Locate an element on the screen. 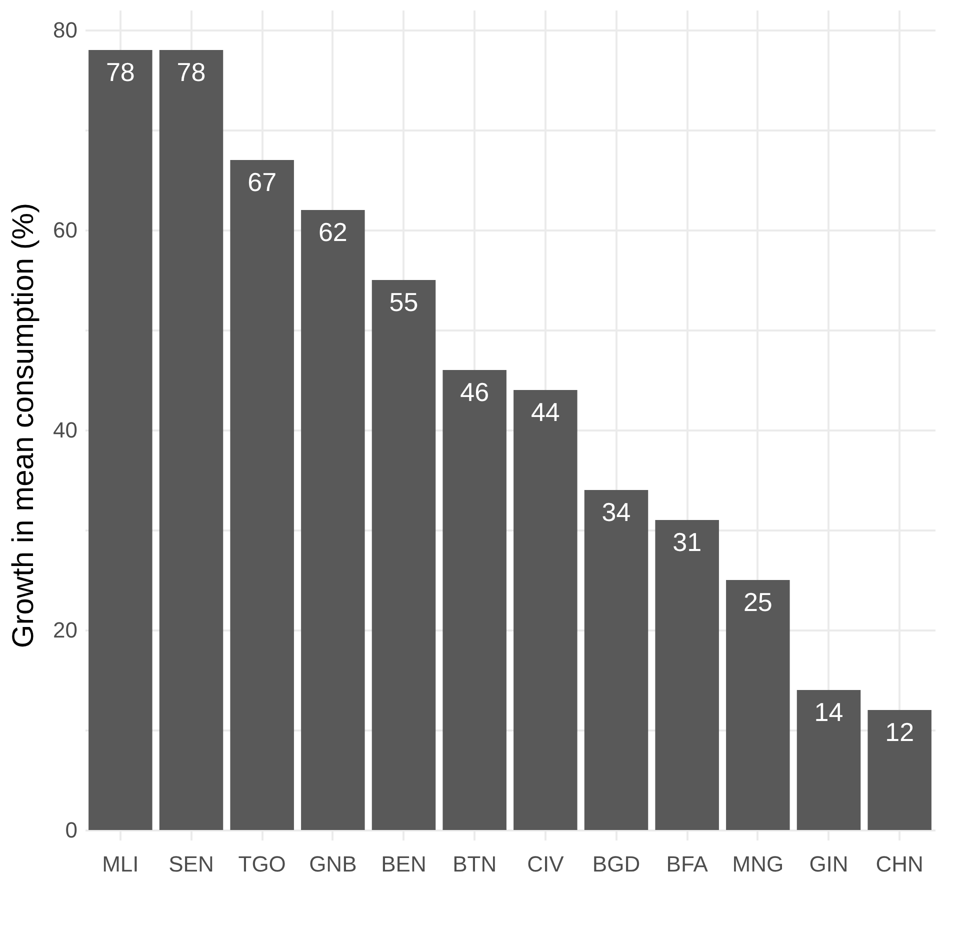 This screenshot has height=930, width=974. x-tick-label: BGD is located at coordinates (616, 864).